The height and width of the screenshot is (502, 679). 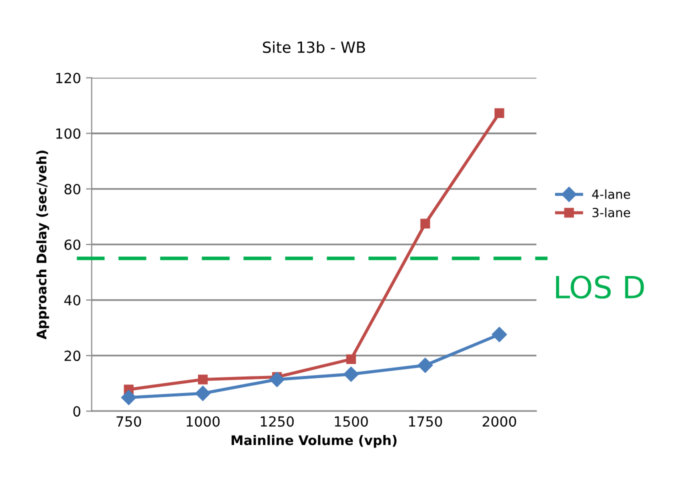 What do you see at coordinates (499, 421) in the screenshot?
I see `x-tick-label: 2000` at bounding box center [499, 421].